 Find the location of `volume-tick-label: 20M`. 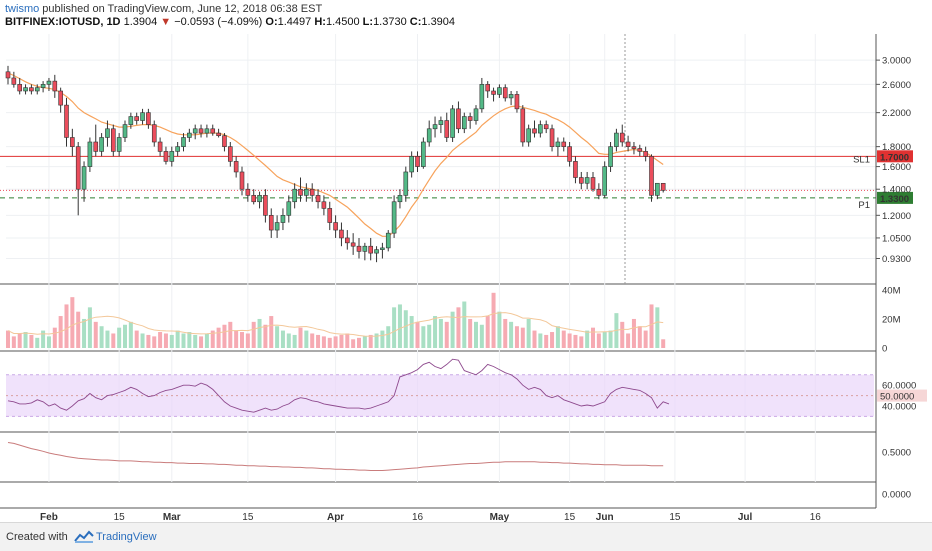

volume-tick-label: 20M is located at coordinates (891, 319).